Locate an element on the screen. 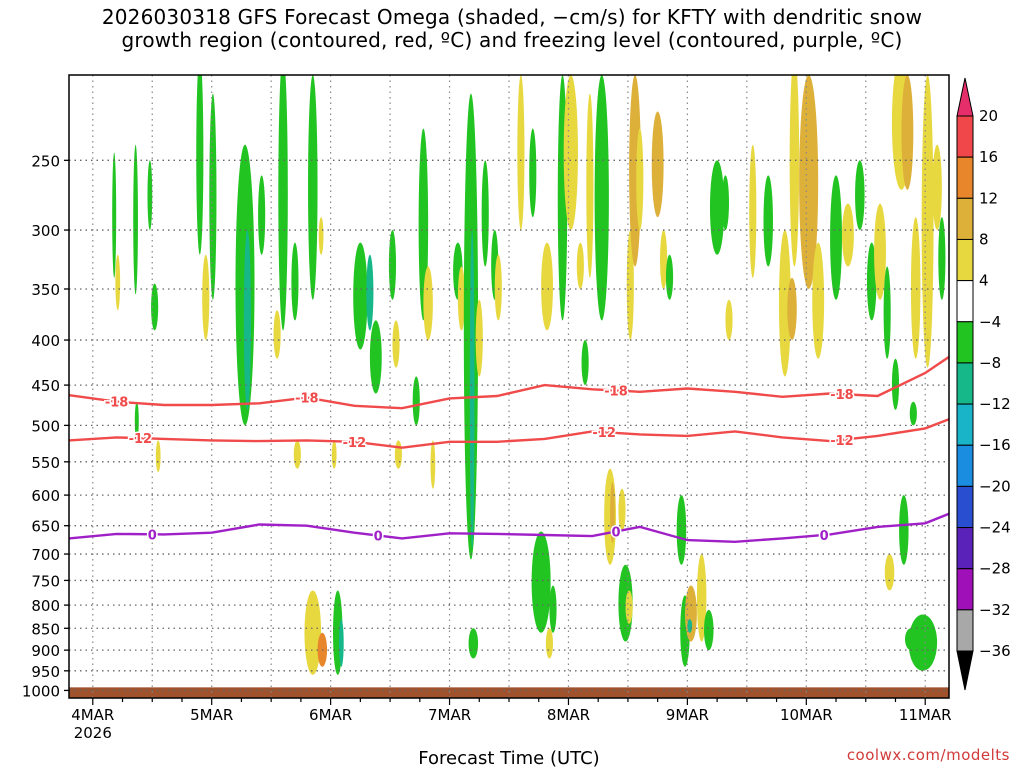 This screenshot has height=768, width=1024. x-tick-label: 8MAR is located at coordinates (568, 715).